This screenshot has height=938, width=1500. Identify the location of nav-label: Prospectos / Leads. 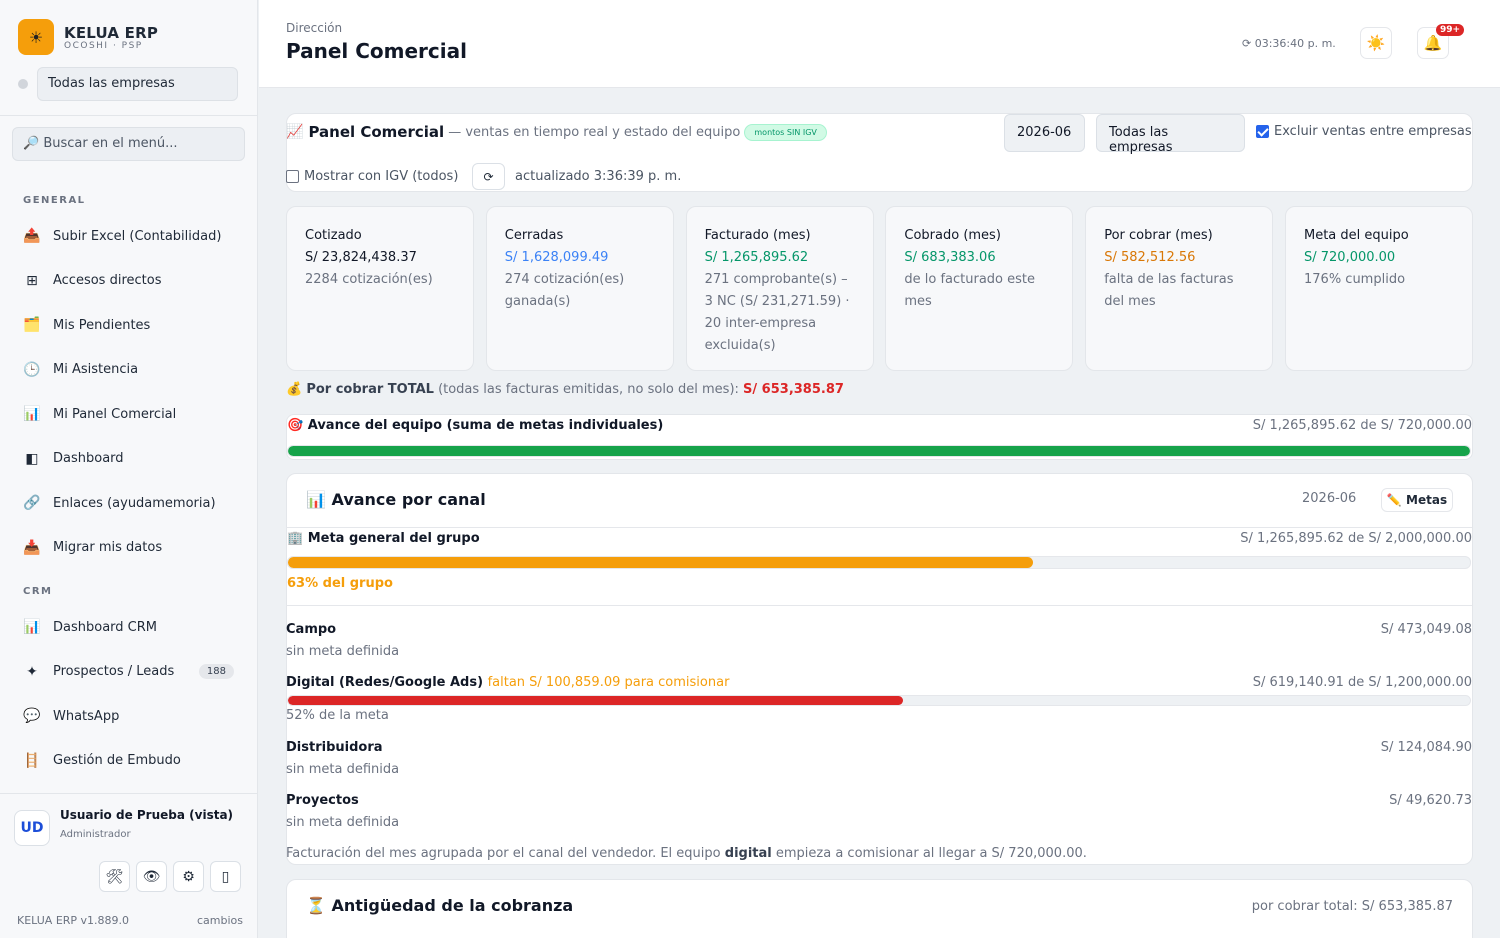
(114, 671).